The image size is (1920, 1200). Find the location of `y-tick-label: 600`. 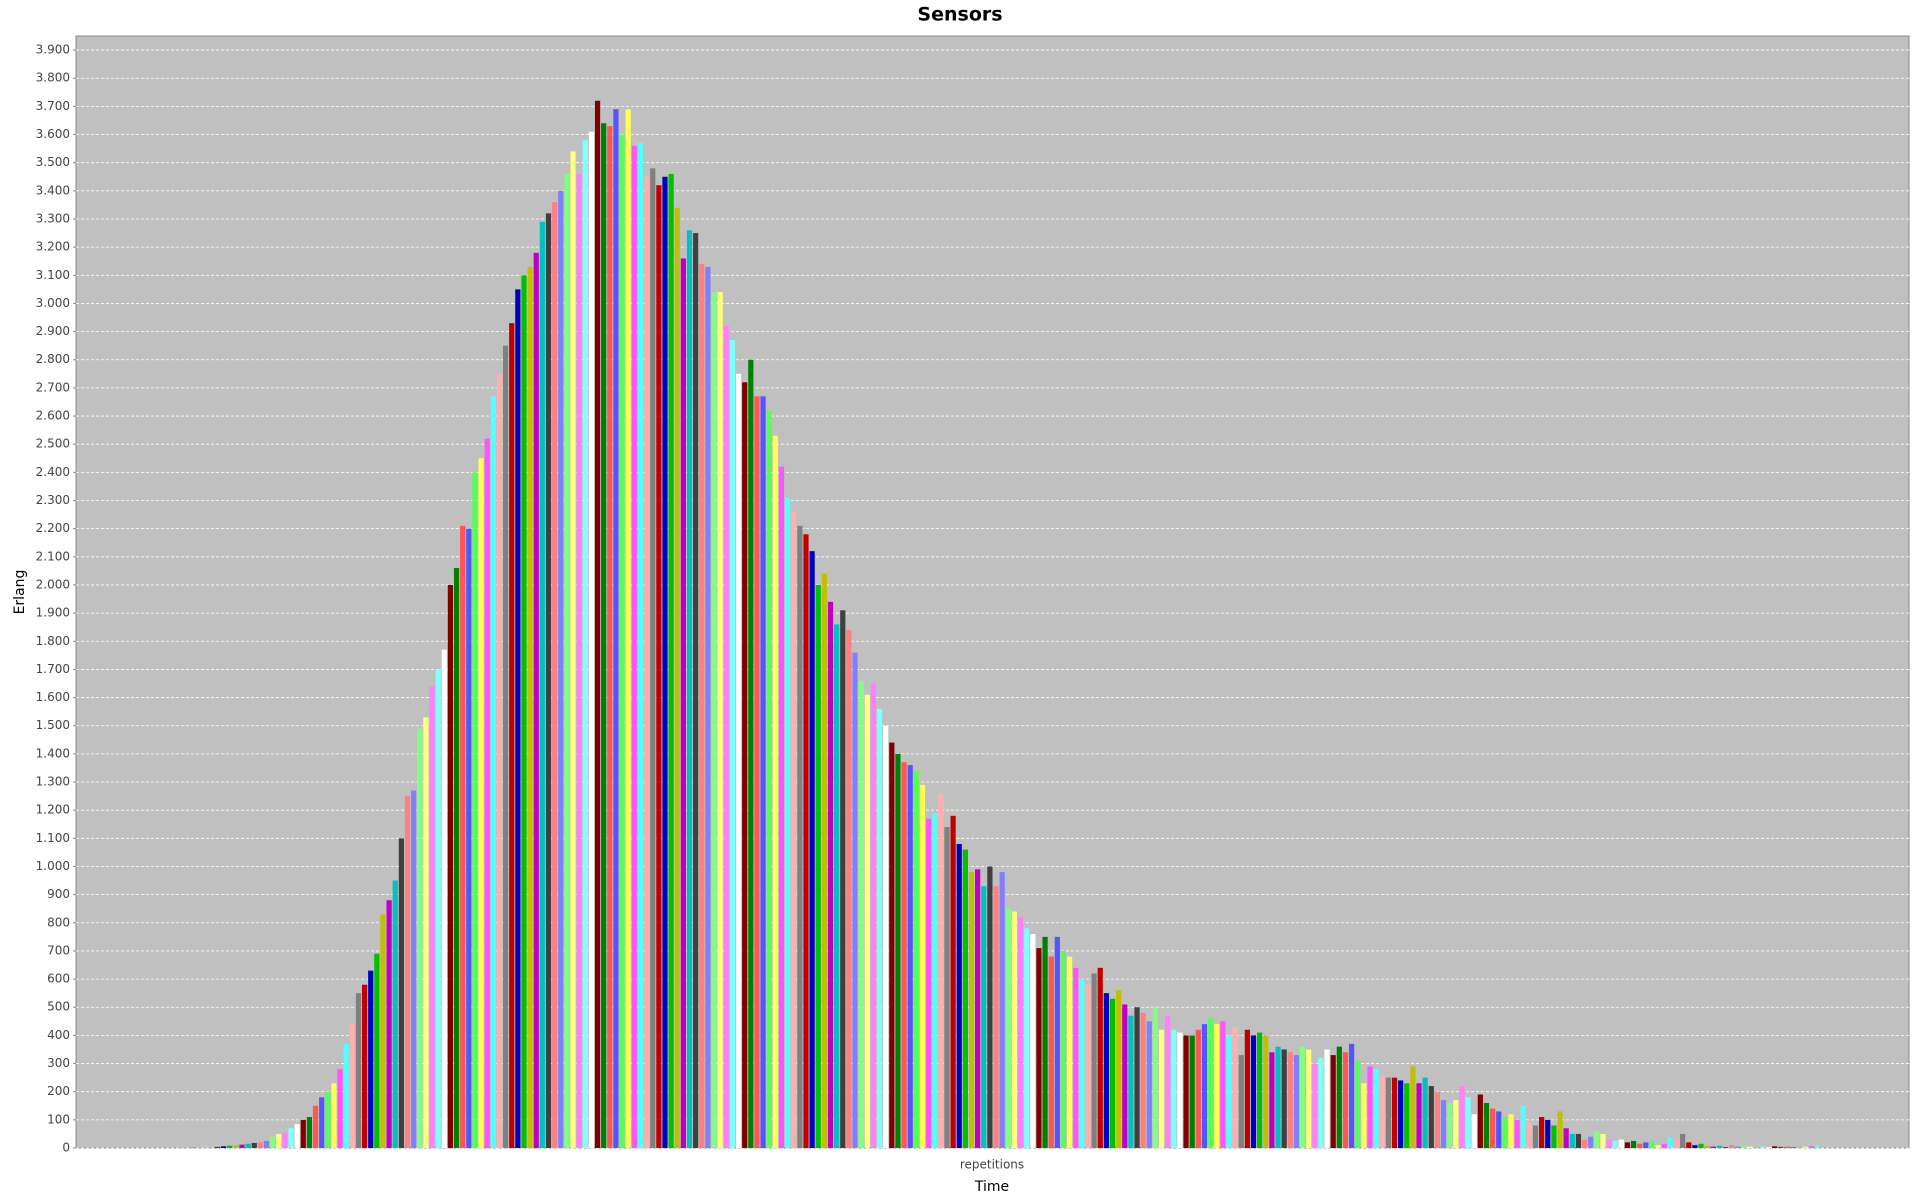

y-tick-label: 600 is located at coordinates (58, 979).